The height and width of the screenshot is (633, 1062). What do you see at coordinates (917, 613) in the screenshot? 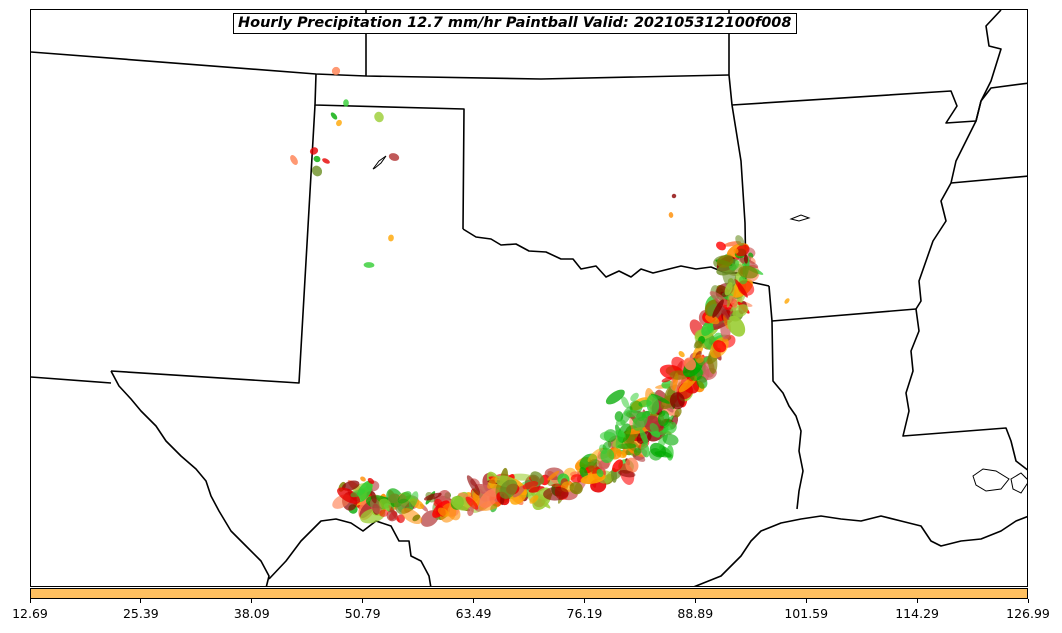
I see `colorbar-tick-label: 114.29` at bounding box center [917, 613].